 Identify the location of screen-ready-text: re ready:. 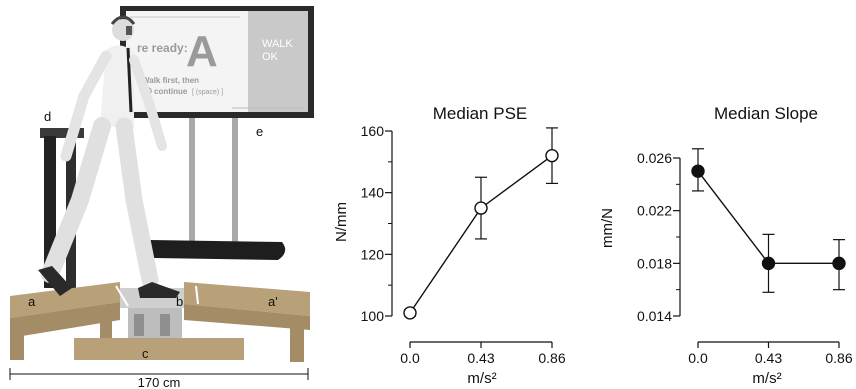
(162, 48).